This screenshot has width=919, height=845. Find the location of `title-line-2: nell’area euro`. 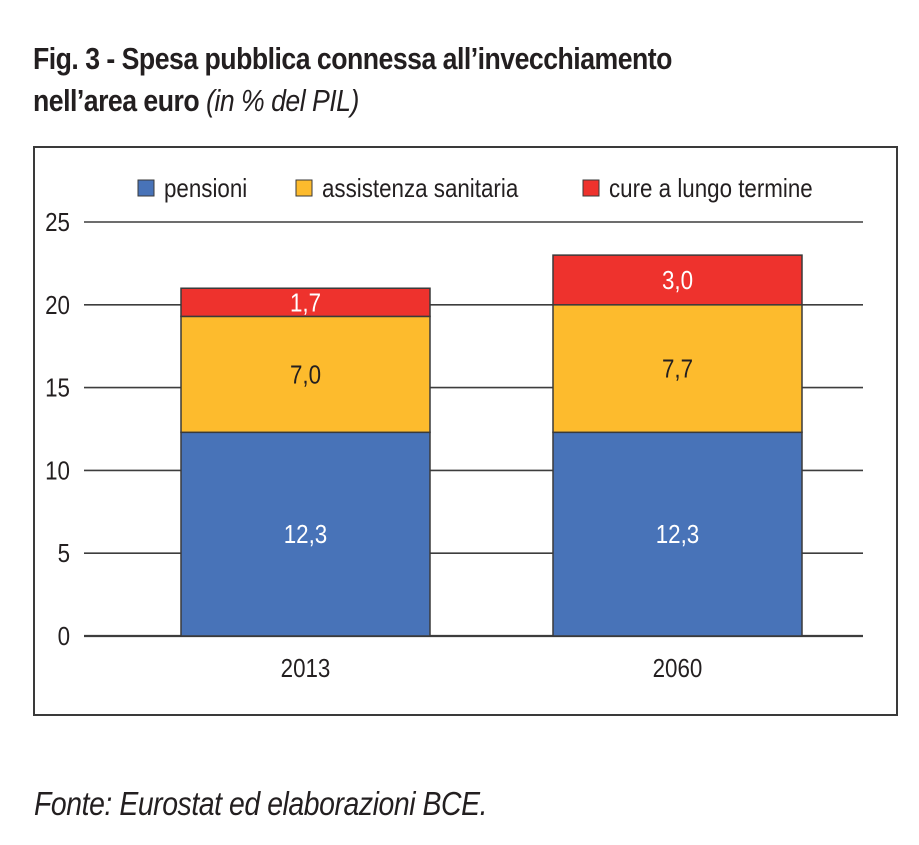

title-line-2: nell’area euro is located at coordinates (116, 100).